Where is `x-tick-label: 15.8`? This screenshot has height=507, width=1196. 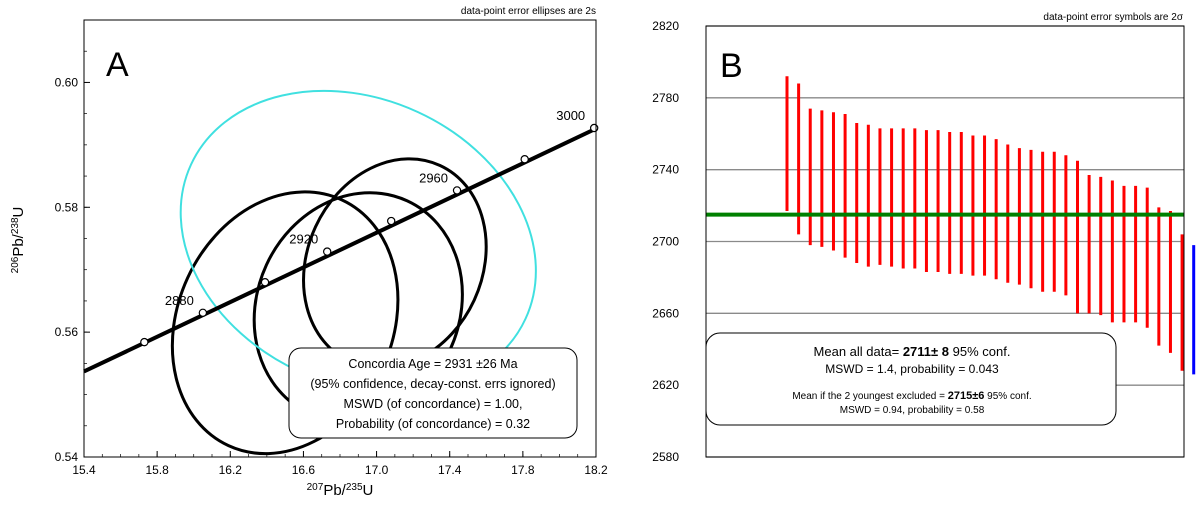 x-tick-label: 15.8 is located at coordinates (157, 470).